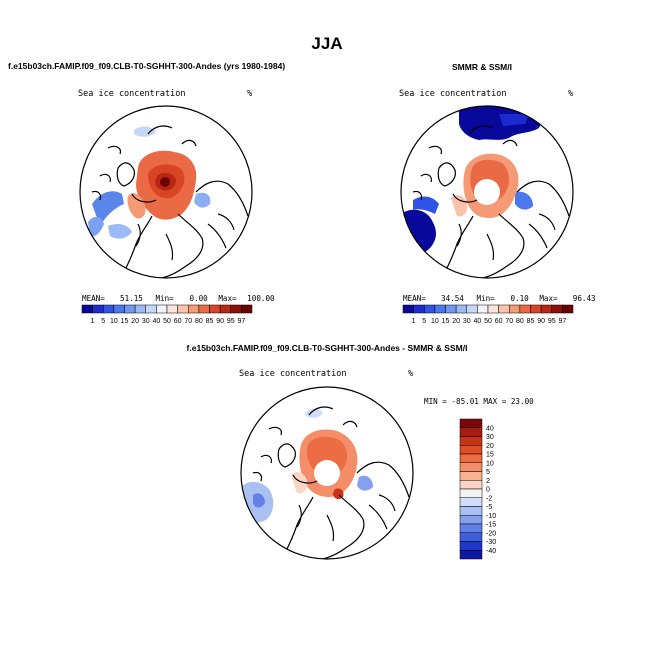  I want to click on diff-colorbar-label: 10, so click(490, 463).